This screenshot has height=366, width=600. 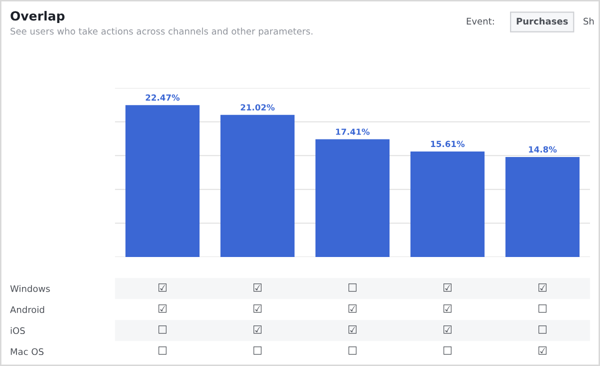 What do you see at coordinates (17, 330) in the screenshot?
I see `category-label: iOS` at bounding box center [17, 330].